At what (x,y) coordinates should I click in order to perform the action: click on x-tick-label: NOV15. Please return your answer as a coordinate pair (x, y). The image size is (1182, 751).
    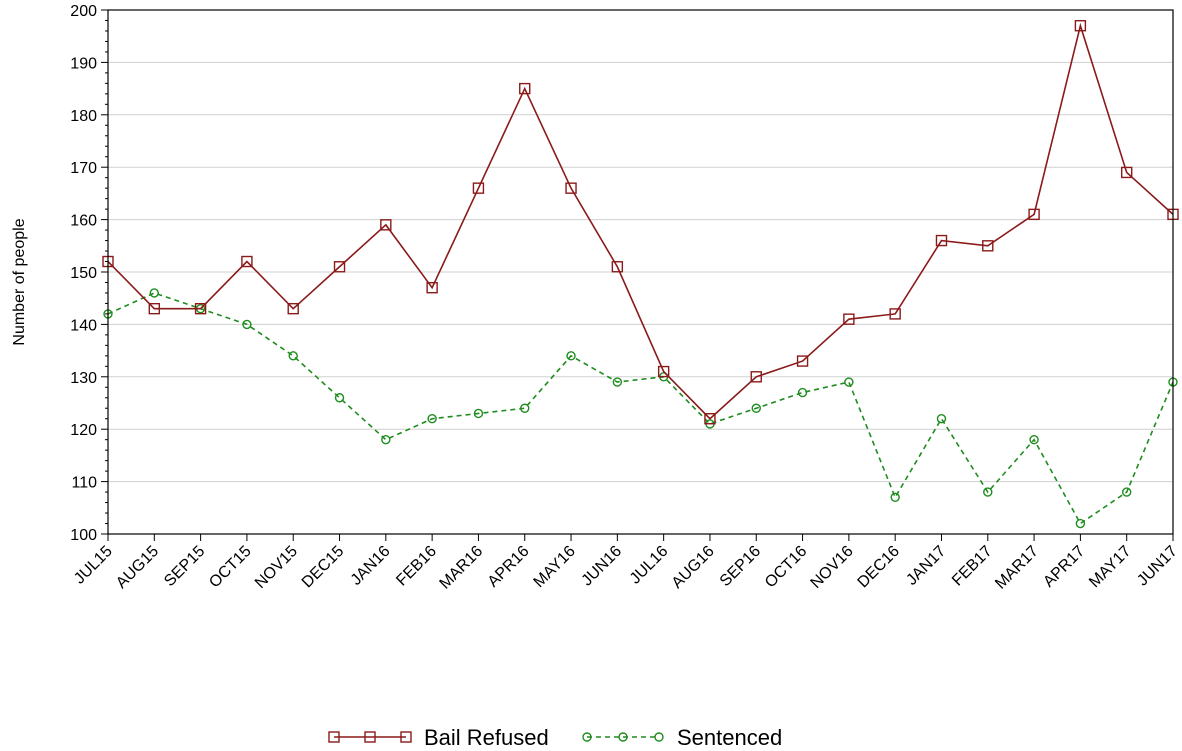
    Looking at the image, I should click on (276, 567).